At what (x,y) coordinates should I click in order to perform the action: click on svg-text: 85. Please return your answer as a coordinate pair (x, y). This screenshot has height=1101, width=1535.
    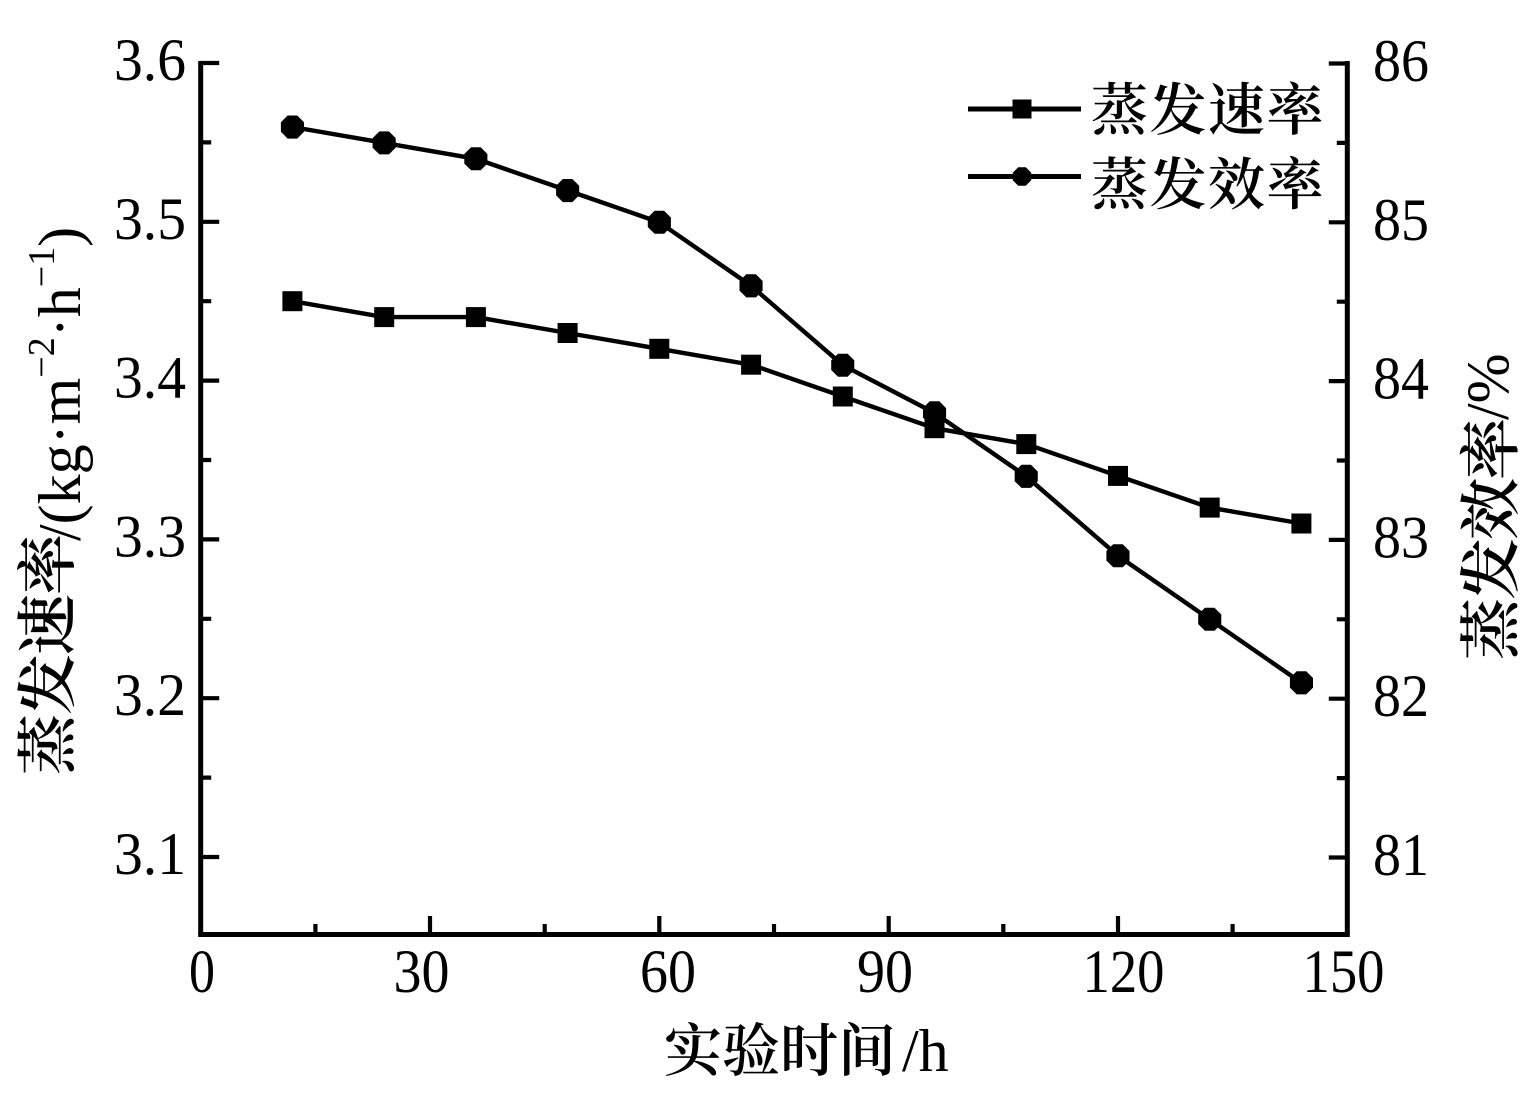
    Looking at the image, I should click on (1401, 220).